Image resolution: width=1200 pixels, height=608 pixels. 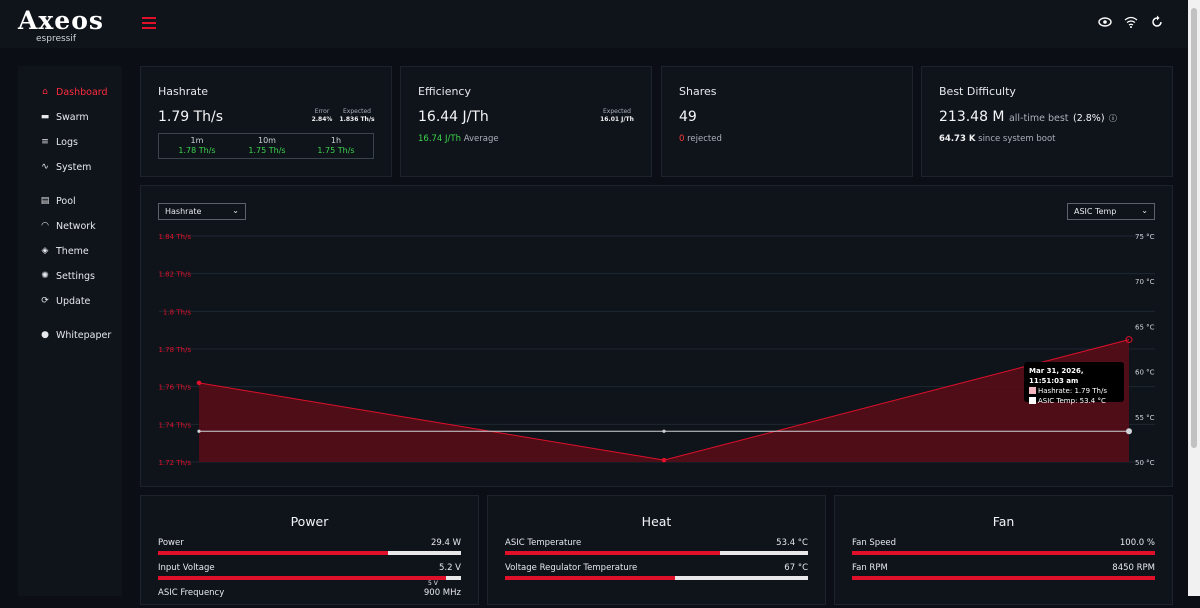 What do you see at coordinates (75, 276) in the screenshot?
I see `sidebar-item-label: Settings` at bounding box center [75, 276].